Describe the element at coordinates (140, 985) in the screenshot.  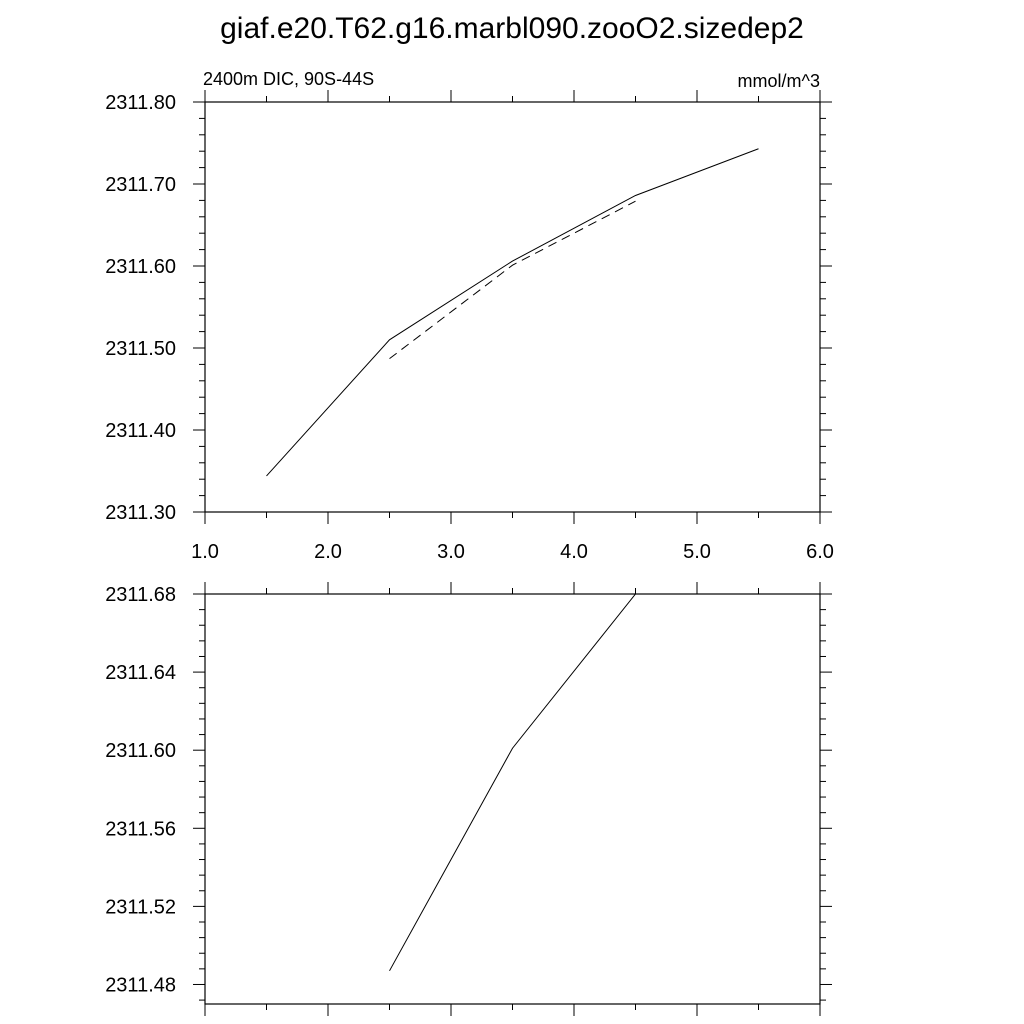
I see `bottom-y-tick-label: 2311.48` at that location.